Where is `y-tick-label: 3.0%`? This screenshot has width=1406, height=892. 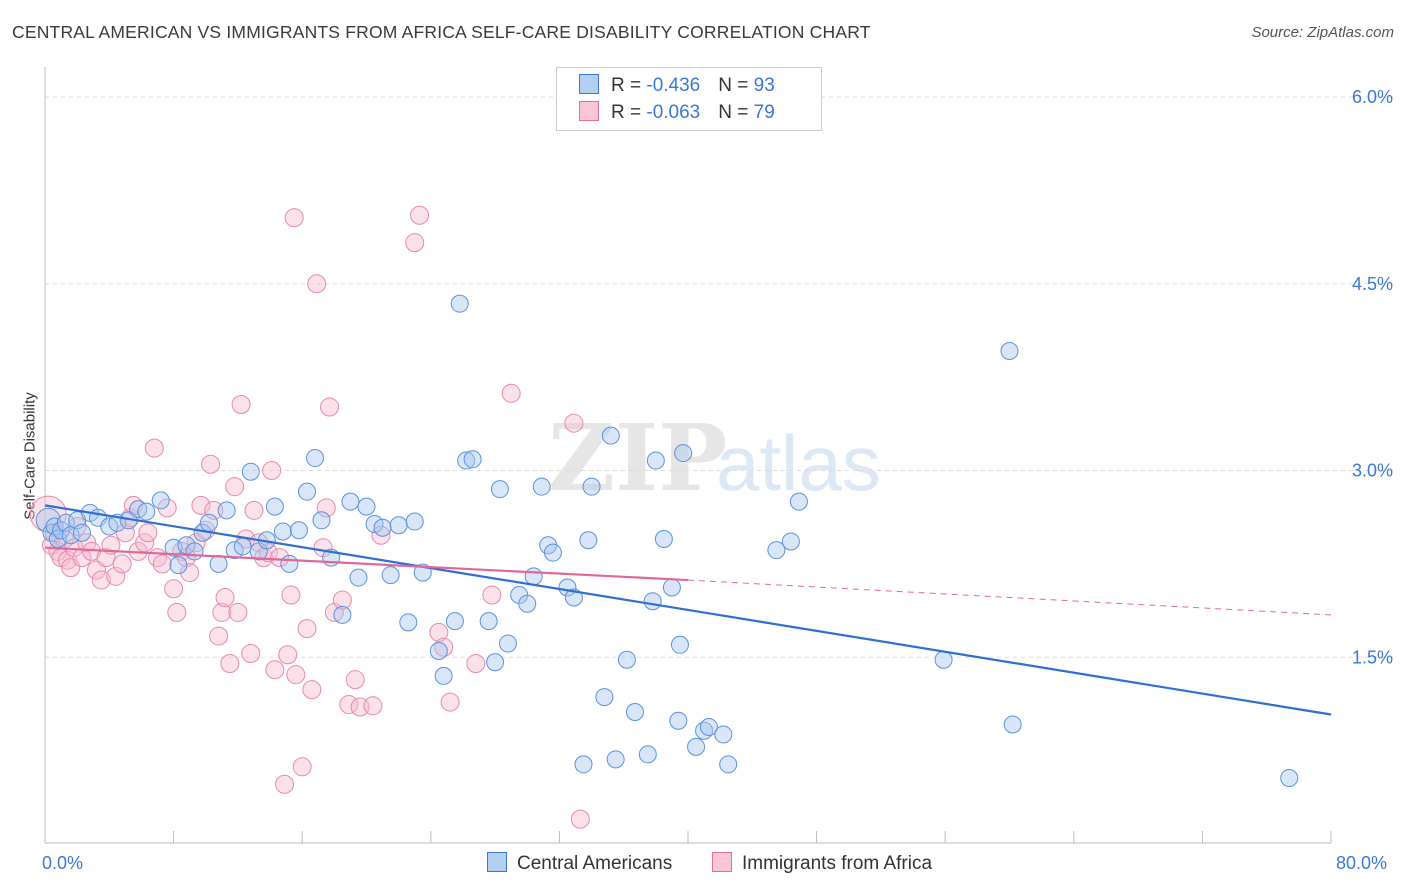
y-tick-label: 3.0% is located at coordinates (1372, 471).